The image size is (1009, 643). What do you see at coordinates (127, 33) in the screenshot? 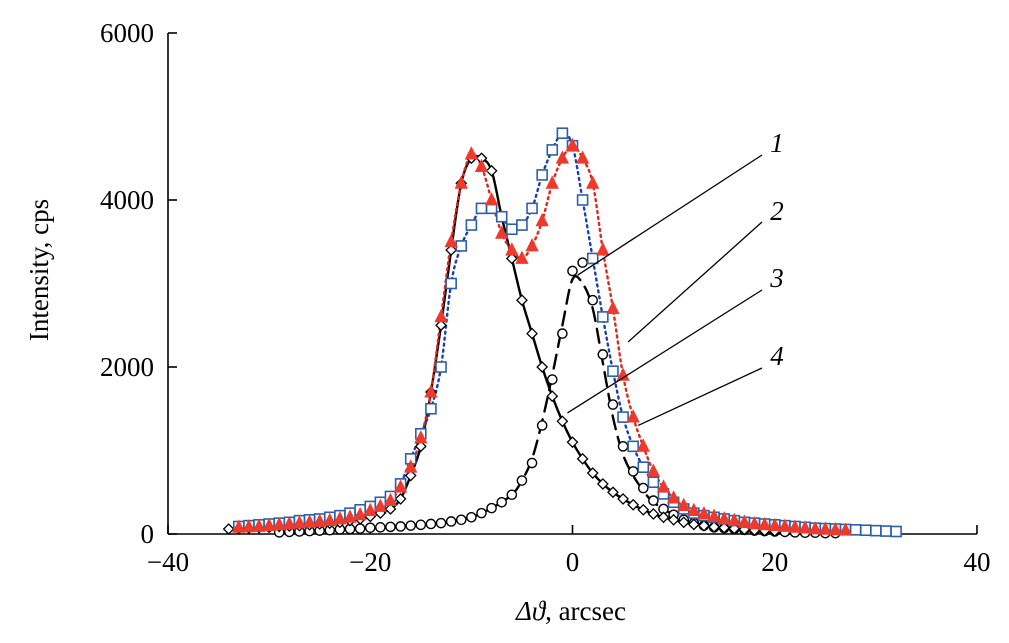
I see `y-tick-label: 6000` at bounding box center [127, 33].